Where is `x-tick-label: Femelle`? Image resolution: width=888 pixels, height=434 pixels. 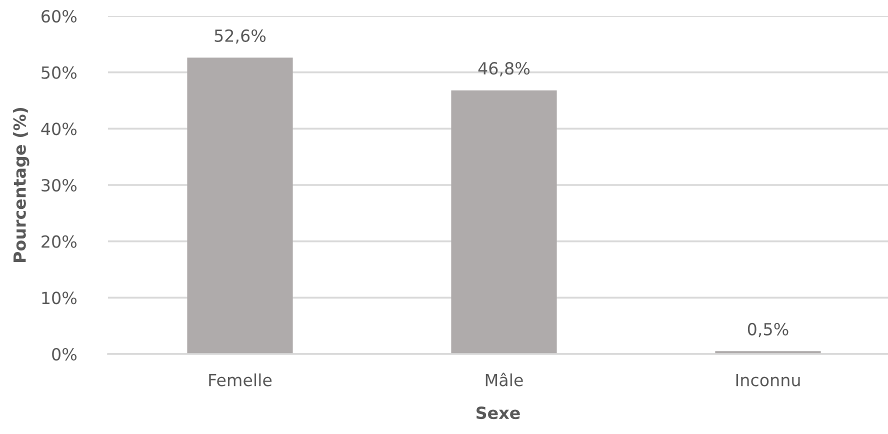 x-tick-label: Femelle is located at coordinates (240, 379).